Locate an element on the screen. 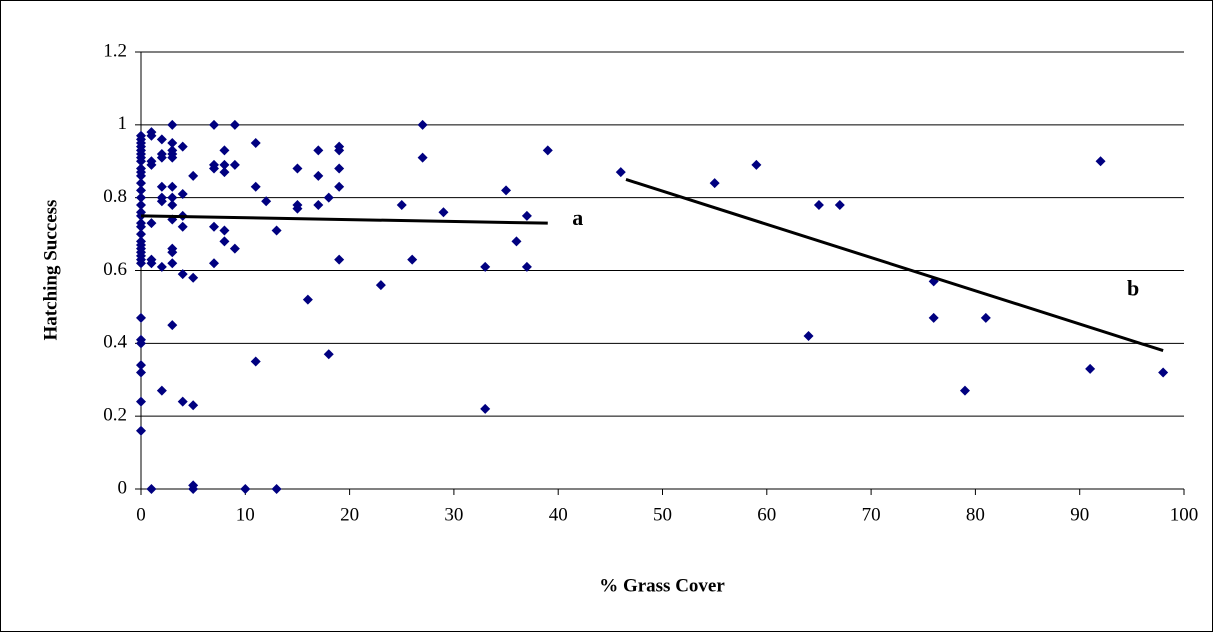 The width and height of the screenshot is (1213, 632). x-tick-label: 30 is located at coordinates (453, 514).